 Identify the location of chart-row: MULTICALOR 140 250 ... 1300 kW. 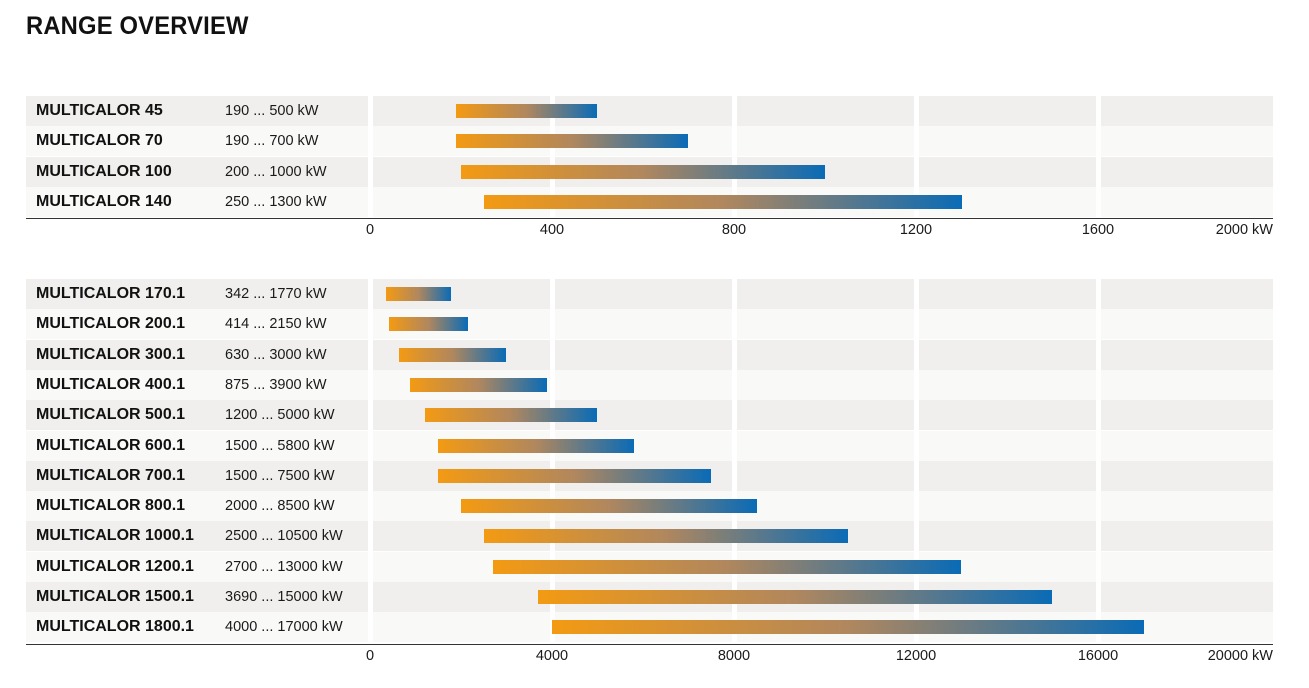
(649, 201).